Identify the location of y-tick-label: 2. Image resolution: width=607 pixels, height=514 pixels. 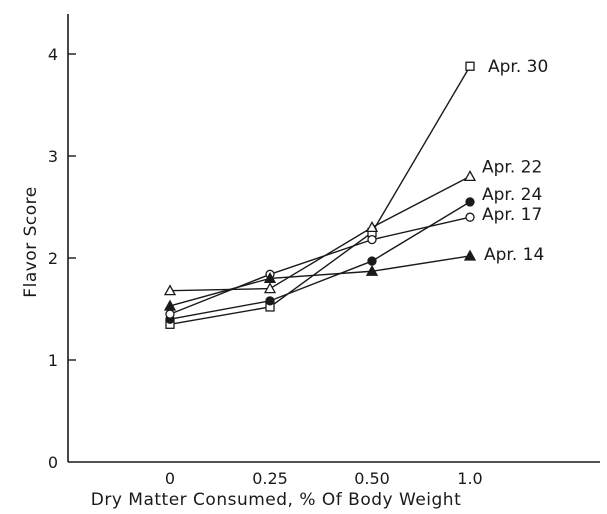
(53, 258).